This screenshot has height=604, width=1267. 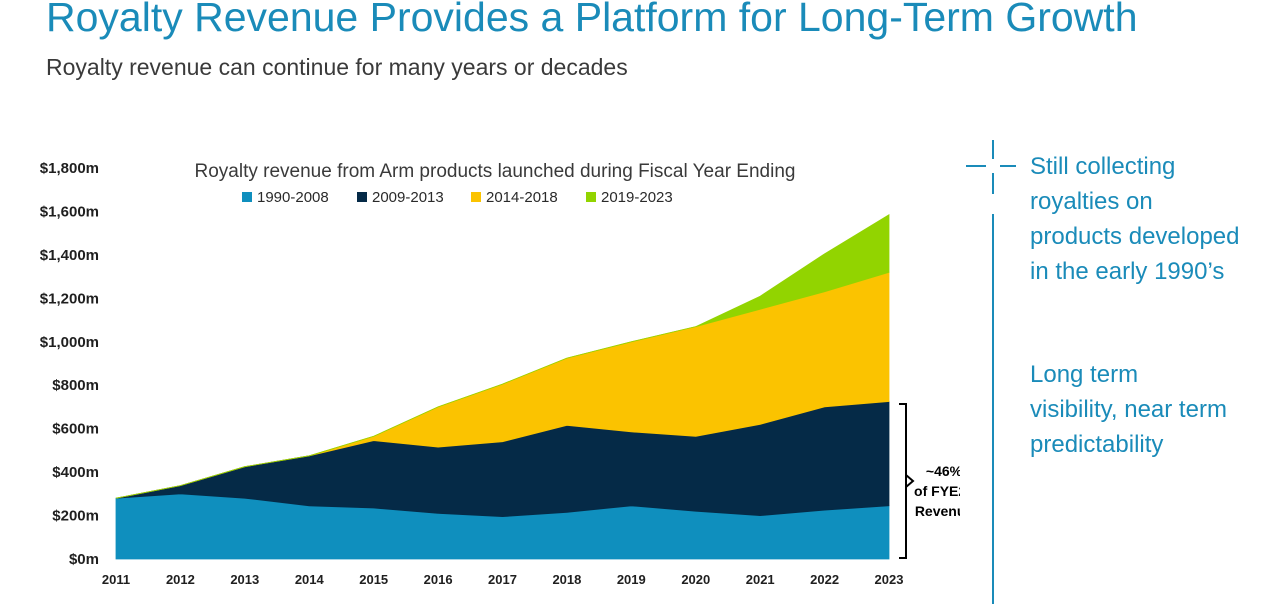 I want to click on side-point-2-line-2: visibility, near term, so click(x=1128, y=409).